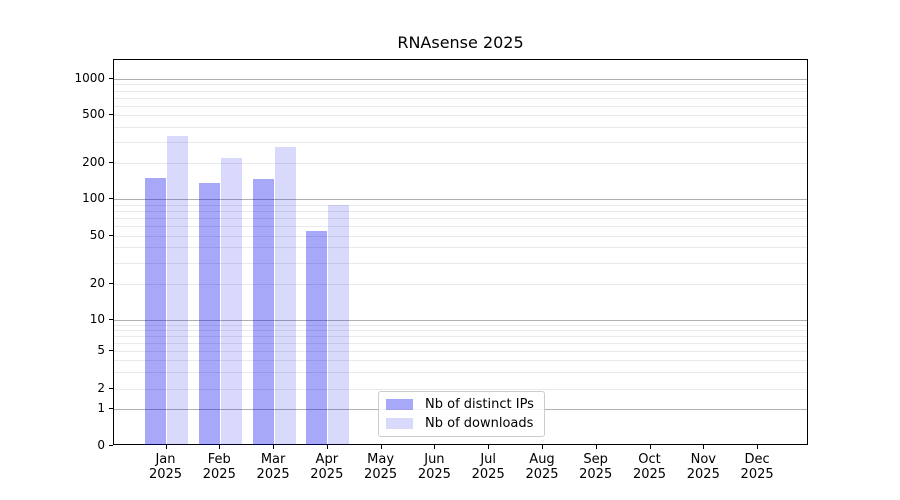  I want to click on x-tick-label-jan: Jan 2025, so click(165, 467).